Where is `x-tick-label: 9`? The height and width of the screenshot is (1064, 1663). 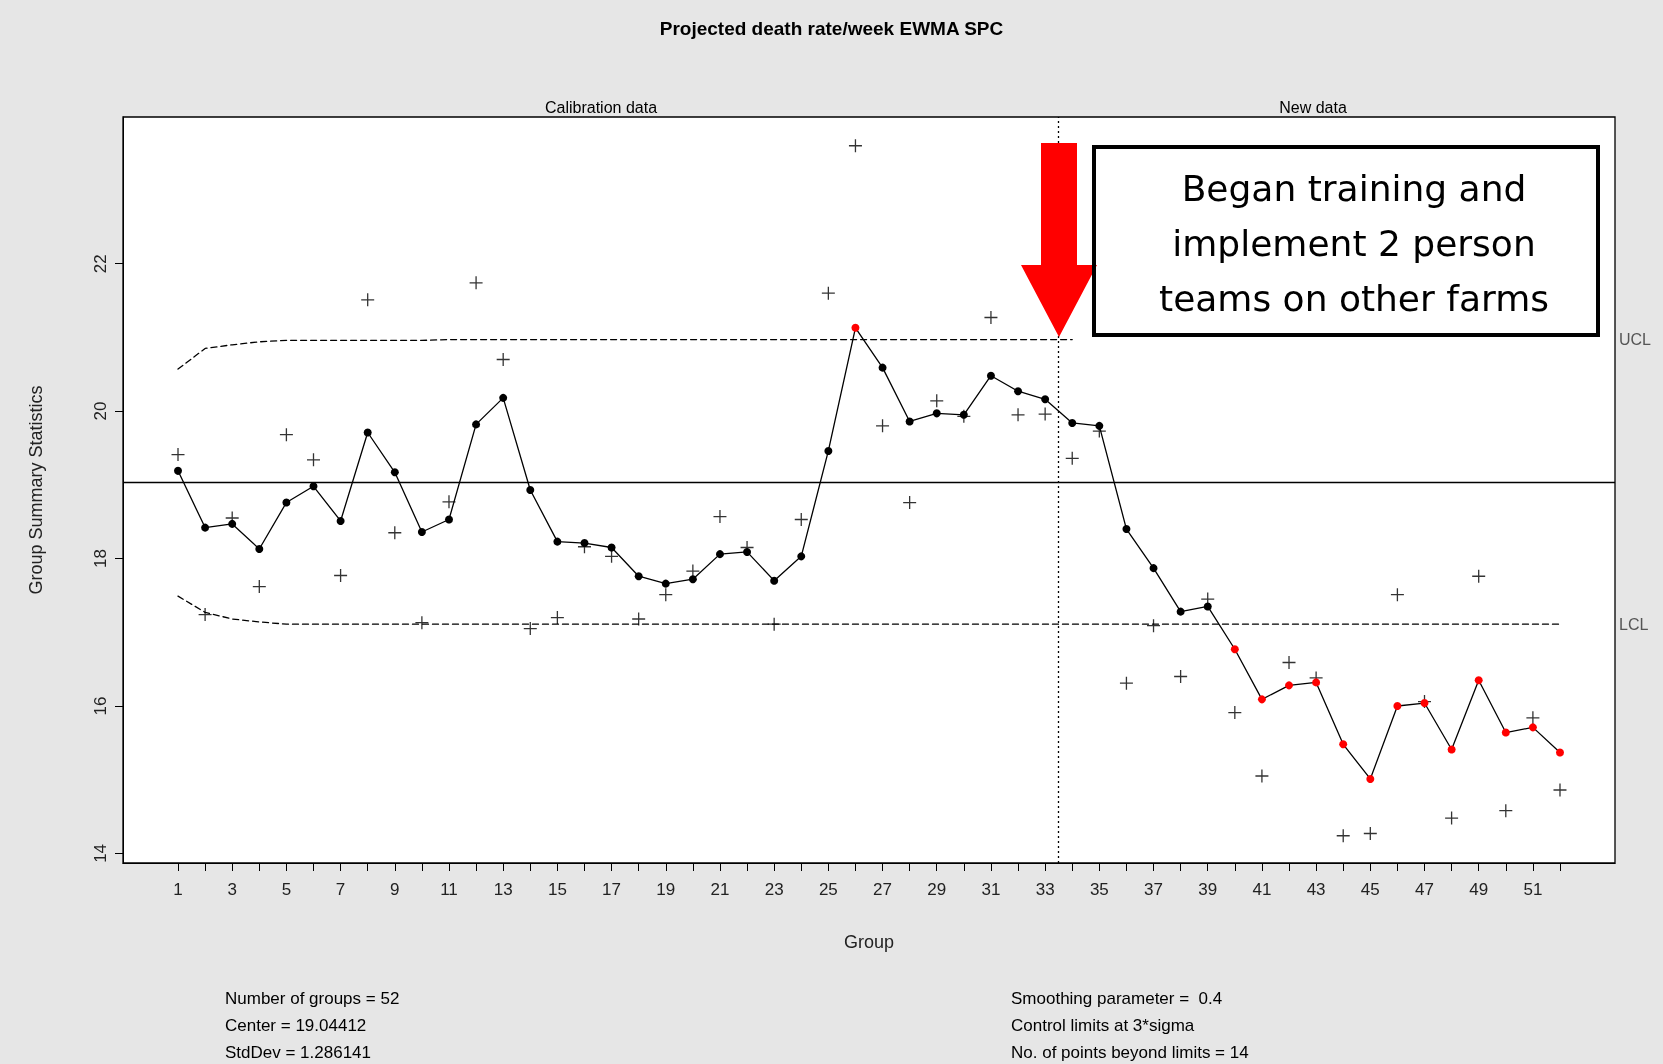
x-tick-label: 9 is located at coordinates (395, 889).